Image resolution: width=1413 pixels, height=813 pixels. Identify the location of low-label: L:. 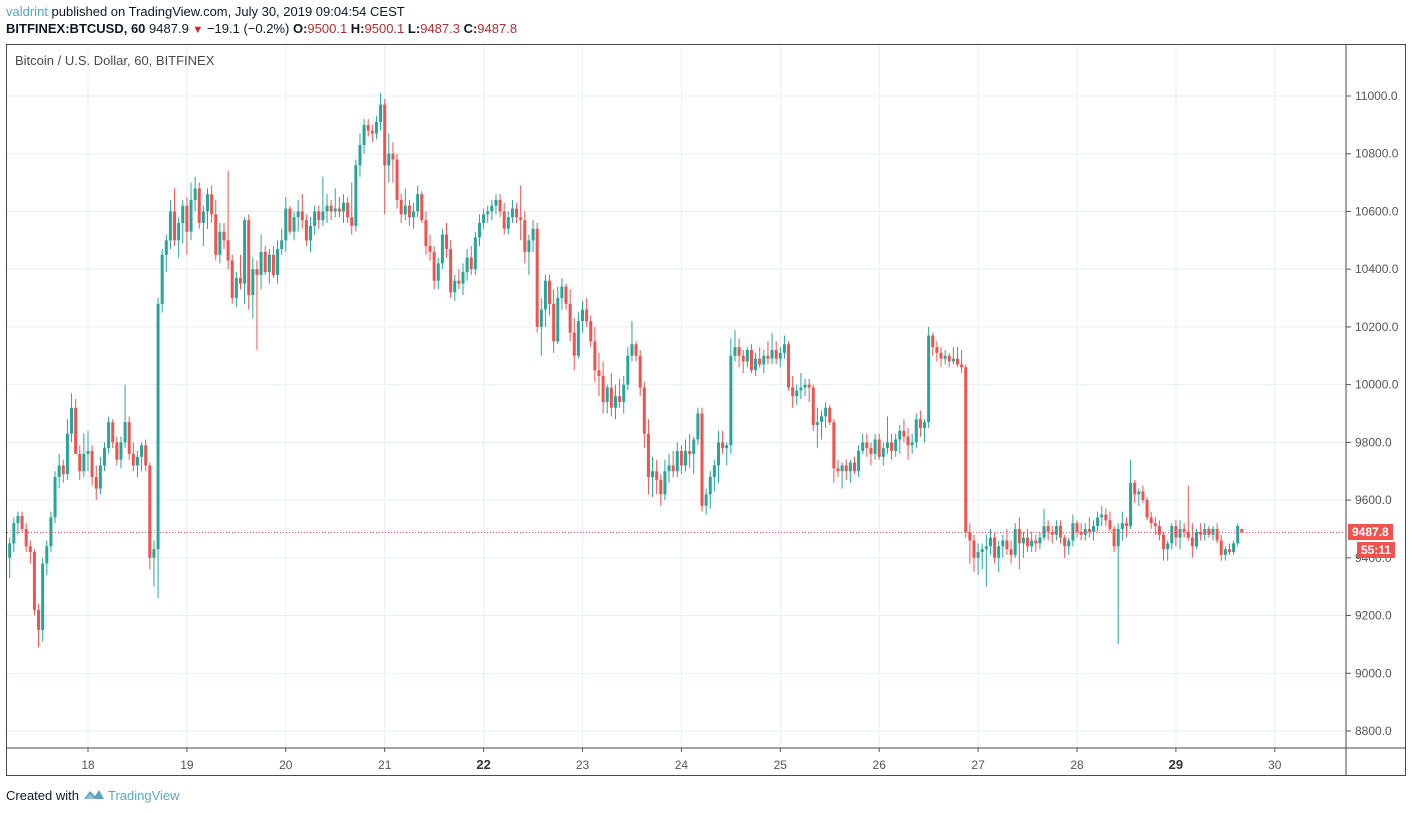
(414, 28).